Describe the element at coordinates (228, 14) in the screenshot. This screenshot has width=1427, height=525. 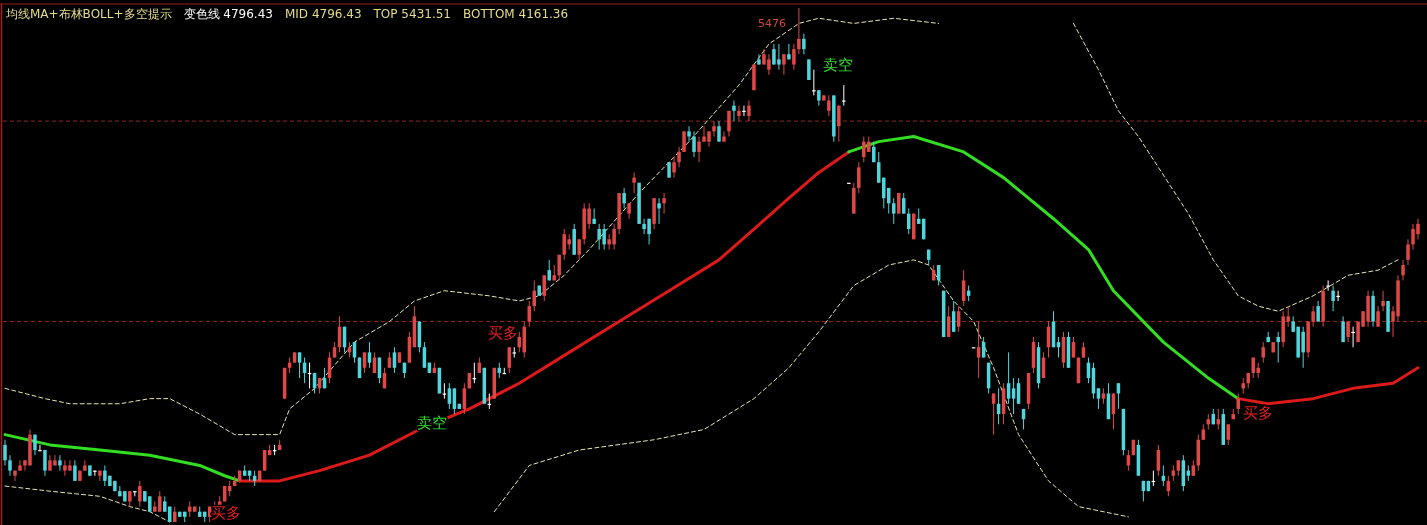
I see `annotation: 变色线 4796.43` at that location.